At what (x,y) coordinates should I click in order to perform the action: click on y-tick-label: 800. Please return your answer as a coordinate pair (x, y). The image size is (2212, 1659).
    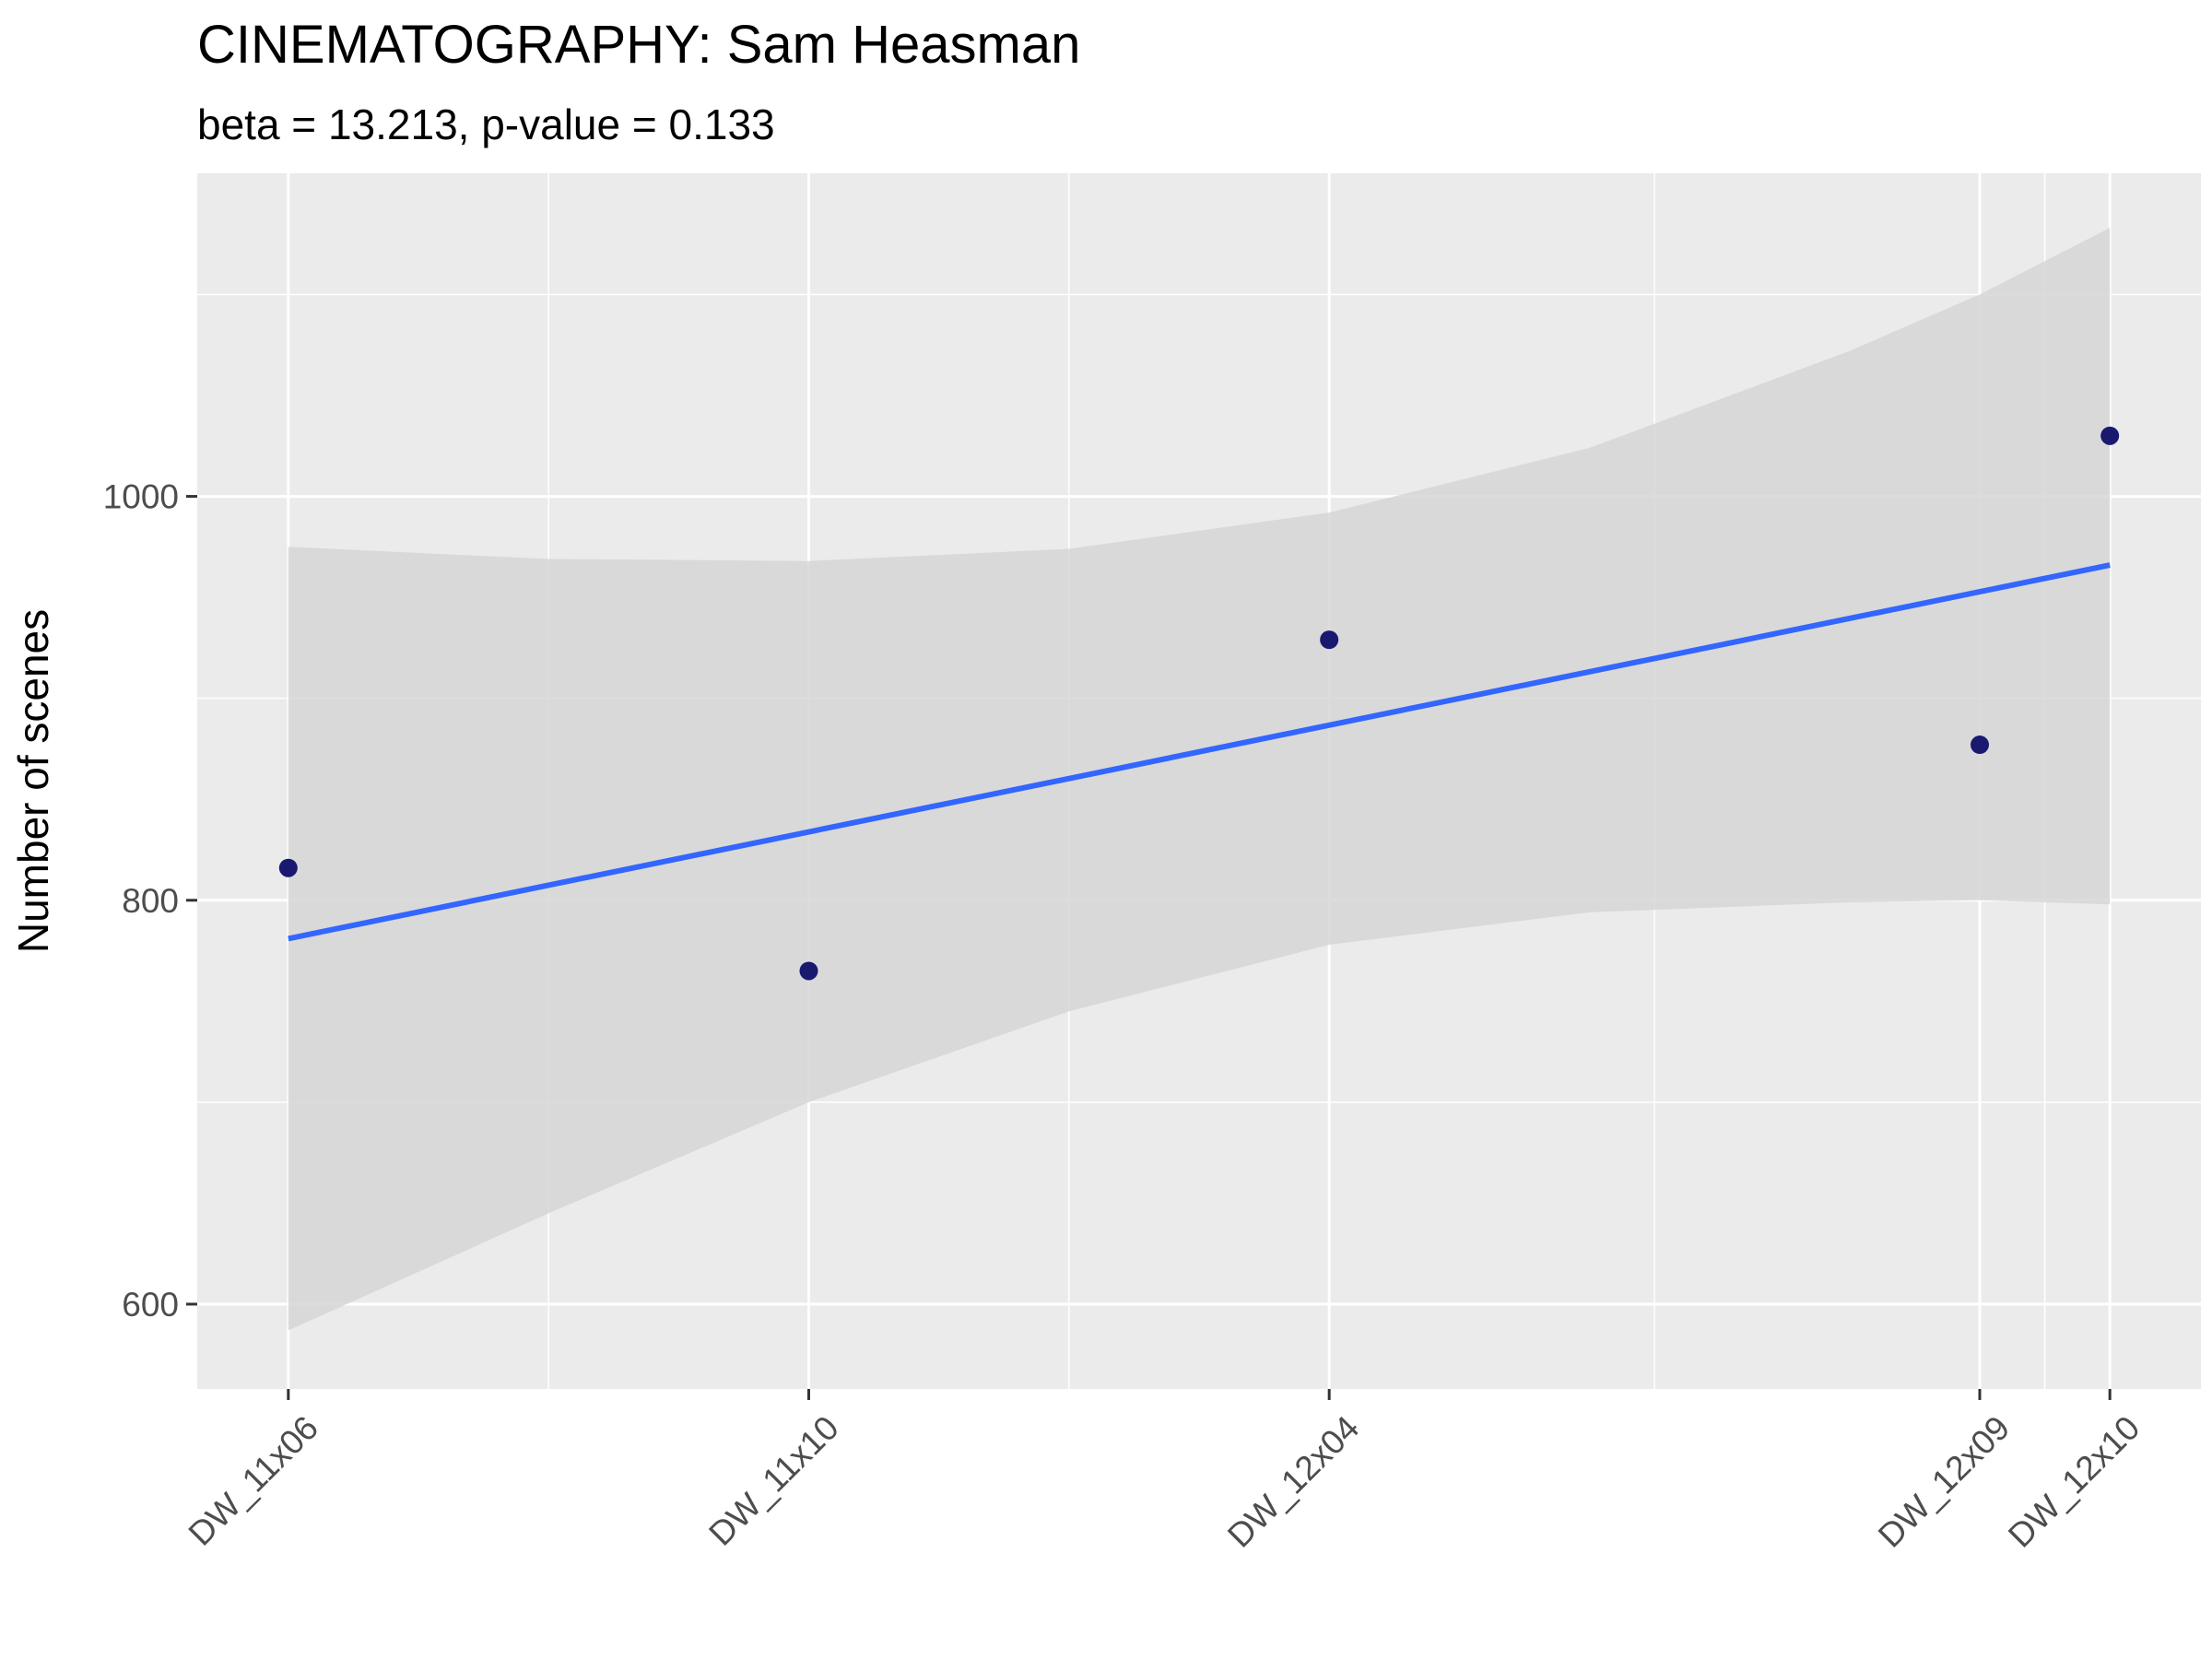
    Looking at the image, I should click on (150, 901).